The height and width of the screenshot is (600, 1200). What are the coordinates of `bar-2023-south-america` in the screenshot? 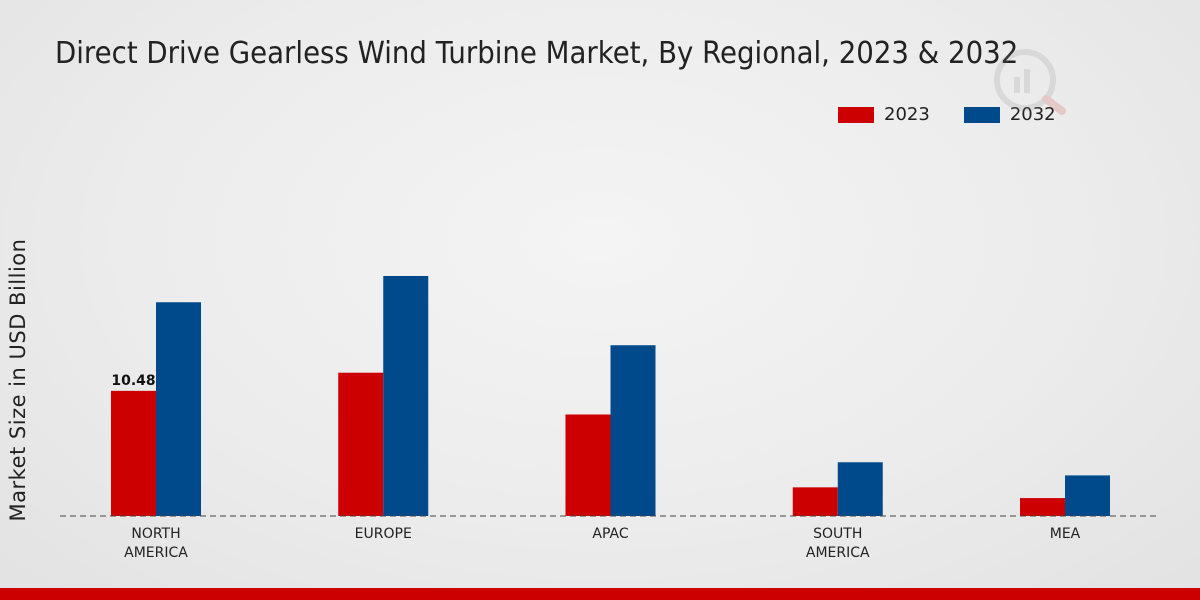 It's located at (815, 501).